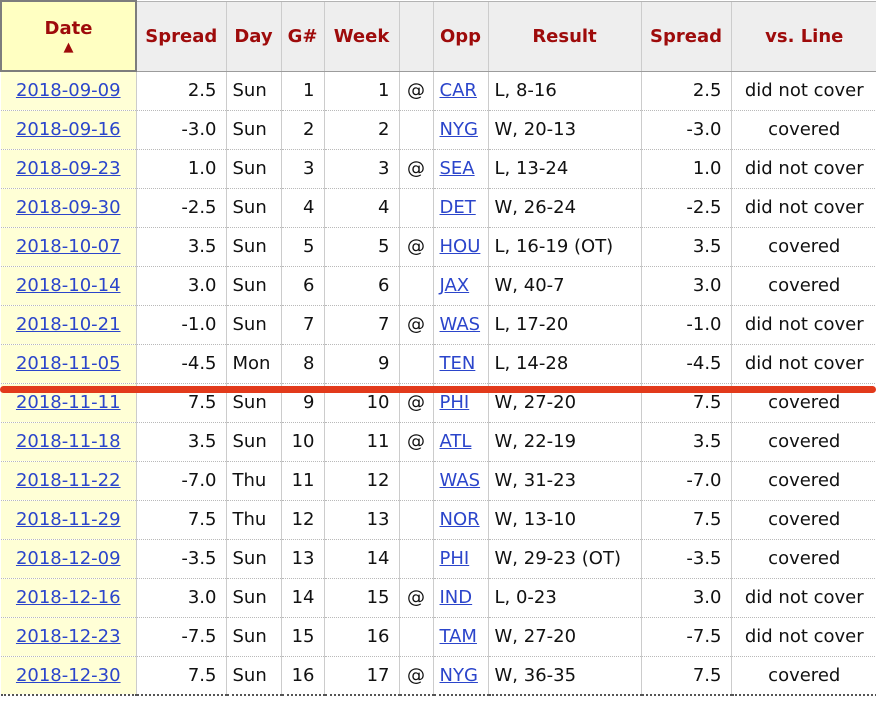  I want to click on column-header-game: G#, so click(302, 36).